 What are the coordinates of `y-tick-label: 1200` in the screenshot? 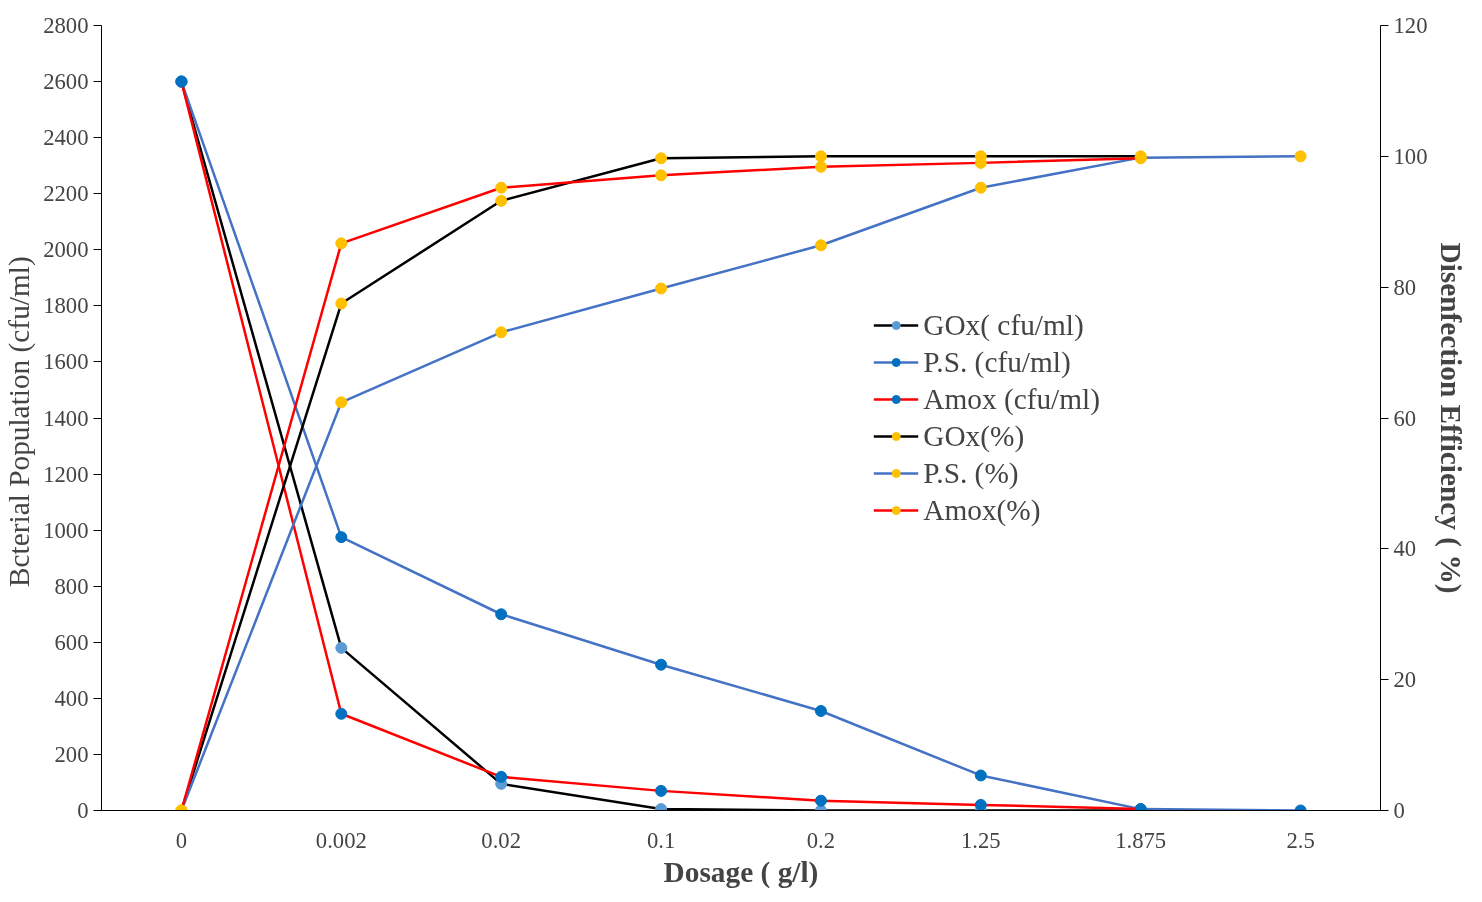 It's located at (66, 474).